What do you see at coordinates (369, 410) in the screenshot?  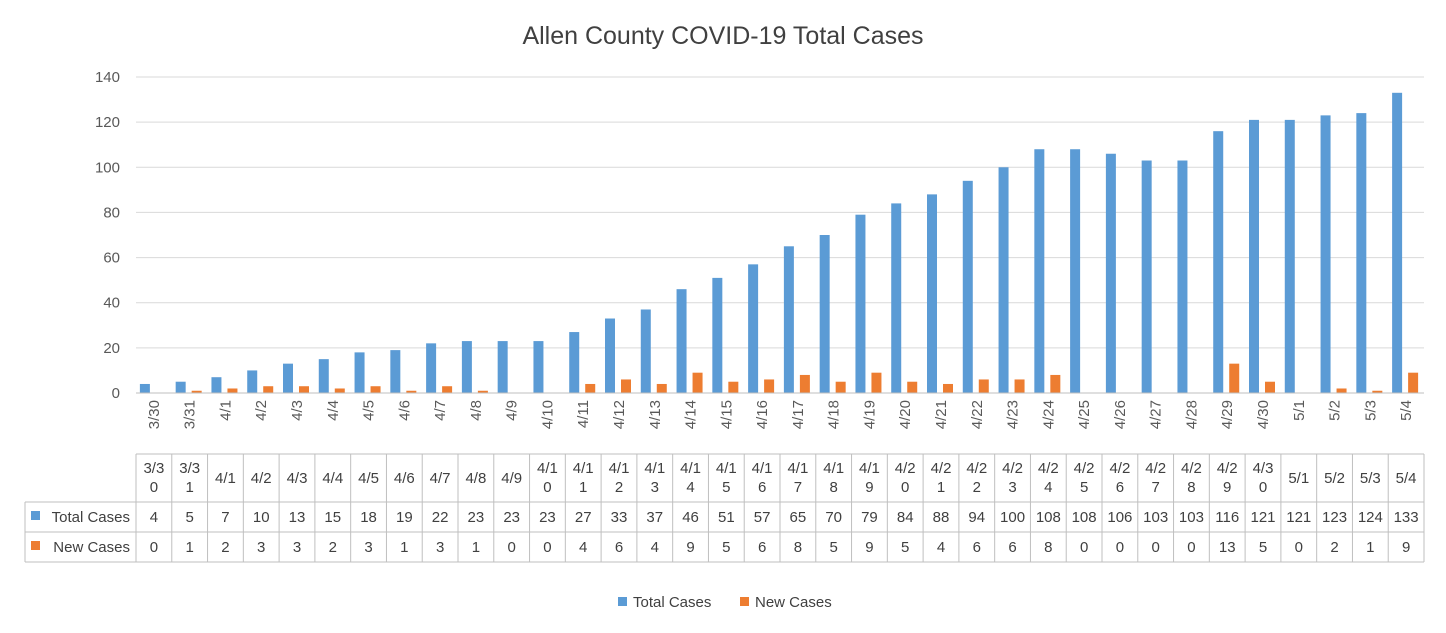 I see `x-tick-label: 4/5` at bounding box center [369, 410].